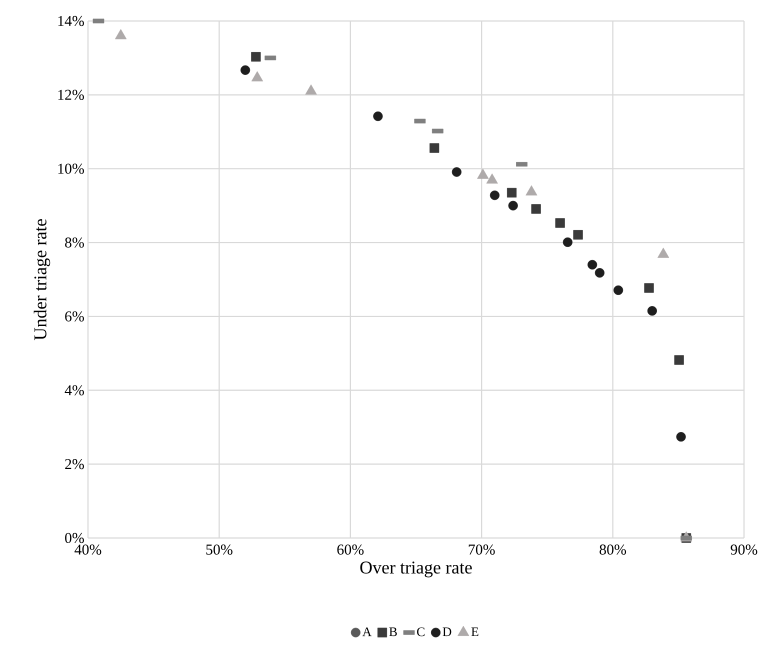 The height and width of the screenshot is (659, 771). Describe the element at coordinates (744, 549) in the screenshot. I see `x-tick-label: 90%` at that location.